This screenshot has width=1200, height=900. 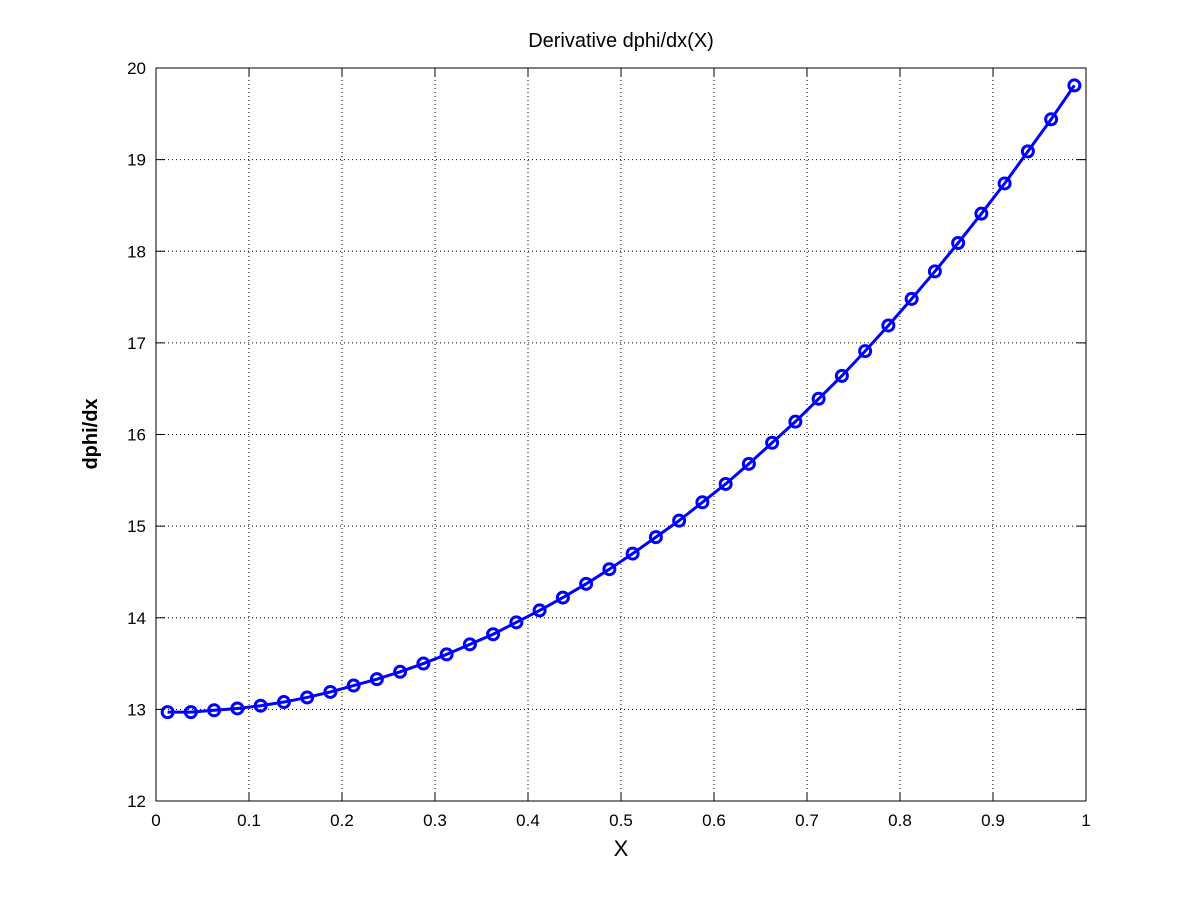 What do you see at coordinates (1085, 820) in the screenshot?
I see `x-tick-label: 1` at bounding box center [1085, 820].